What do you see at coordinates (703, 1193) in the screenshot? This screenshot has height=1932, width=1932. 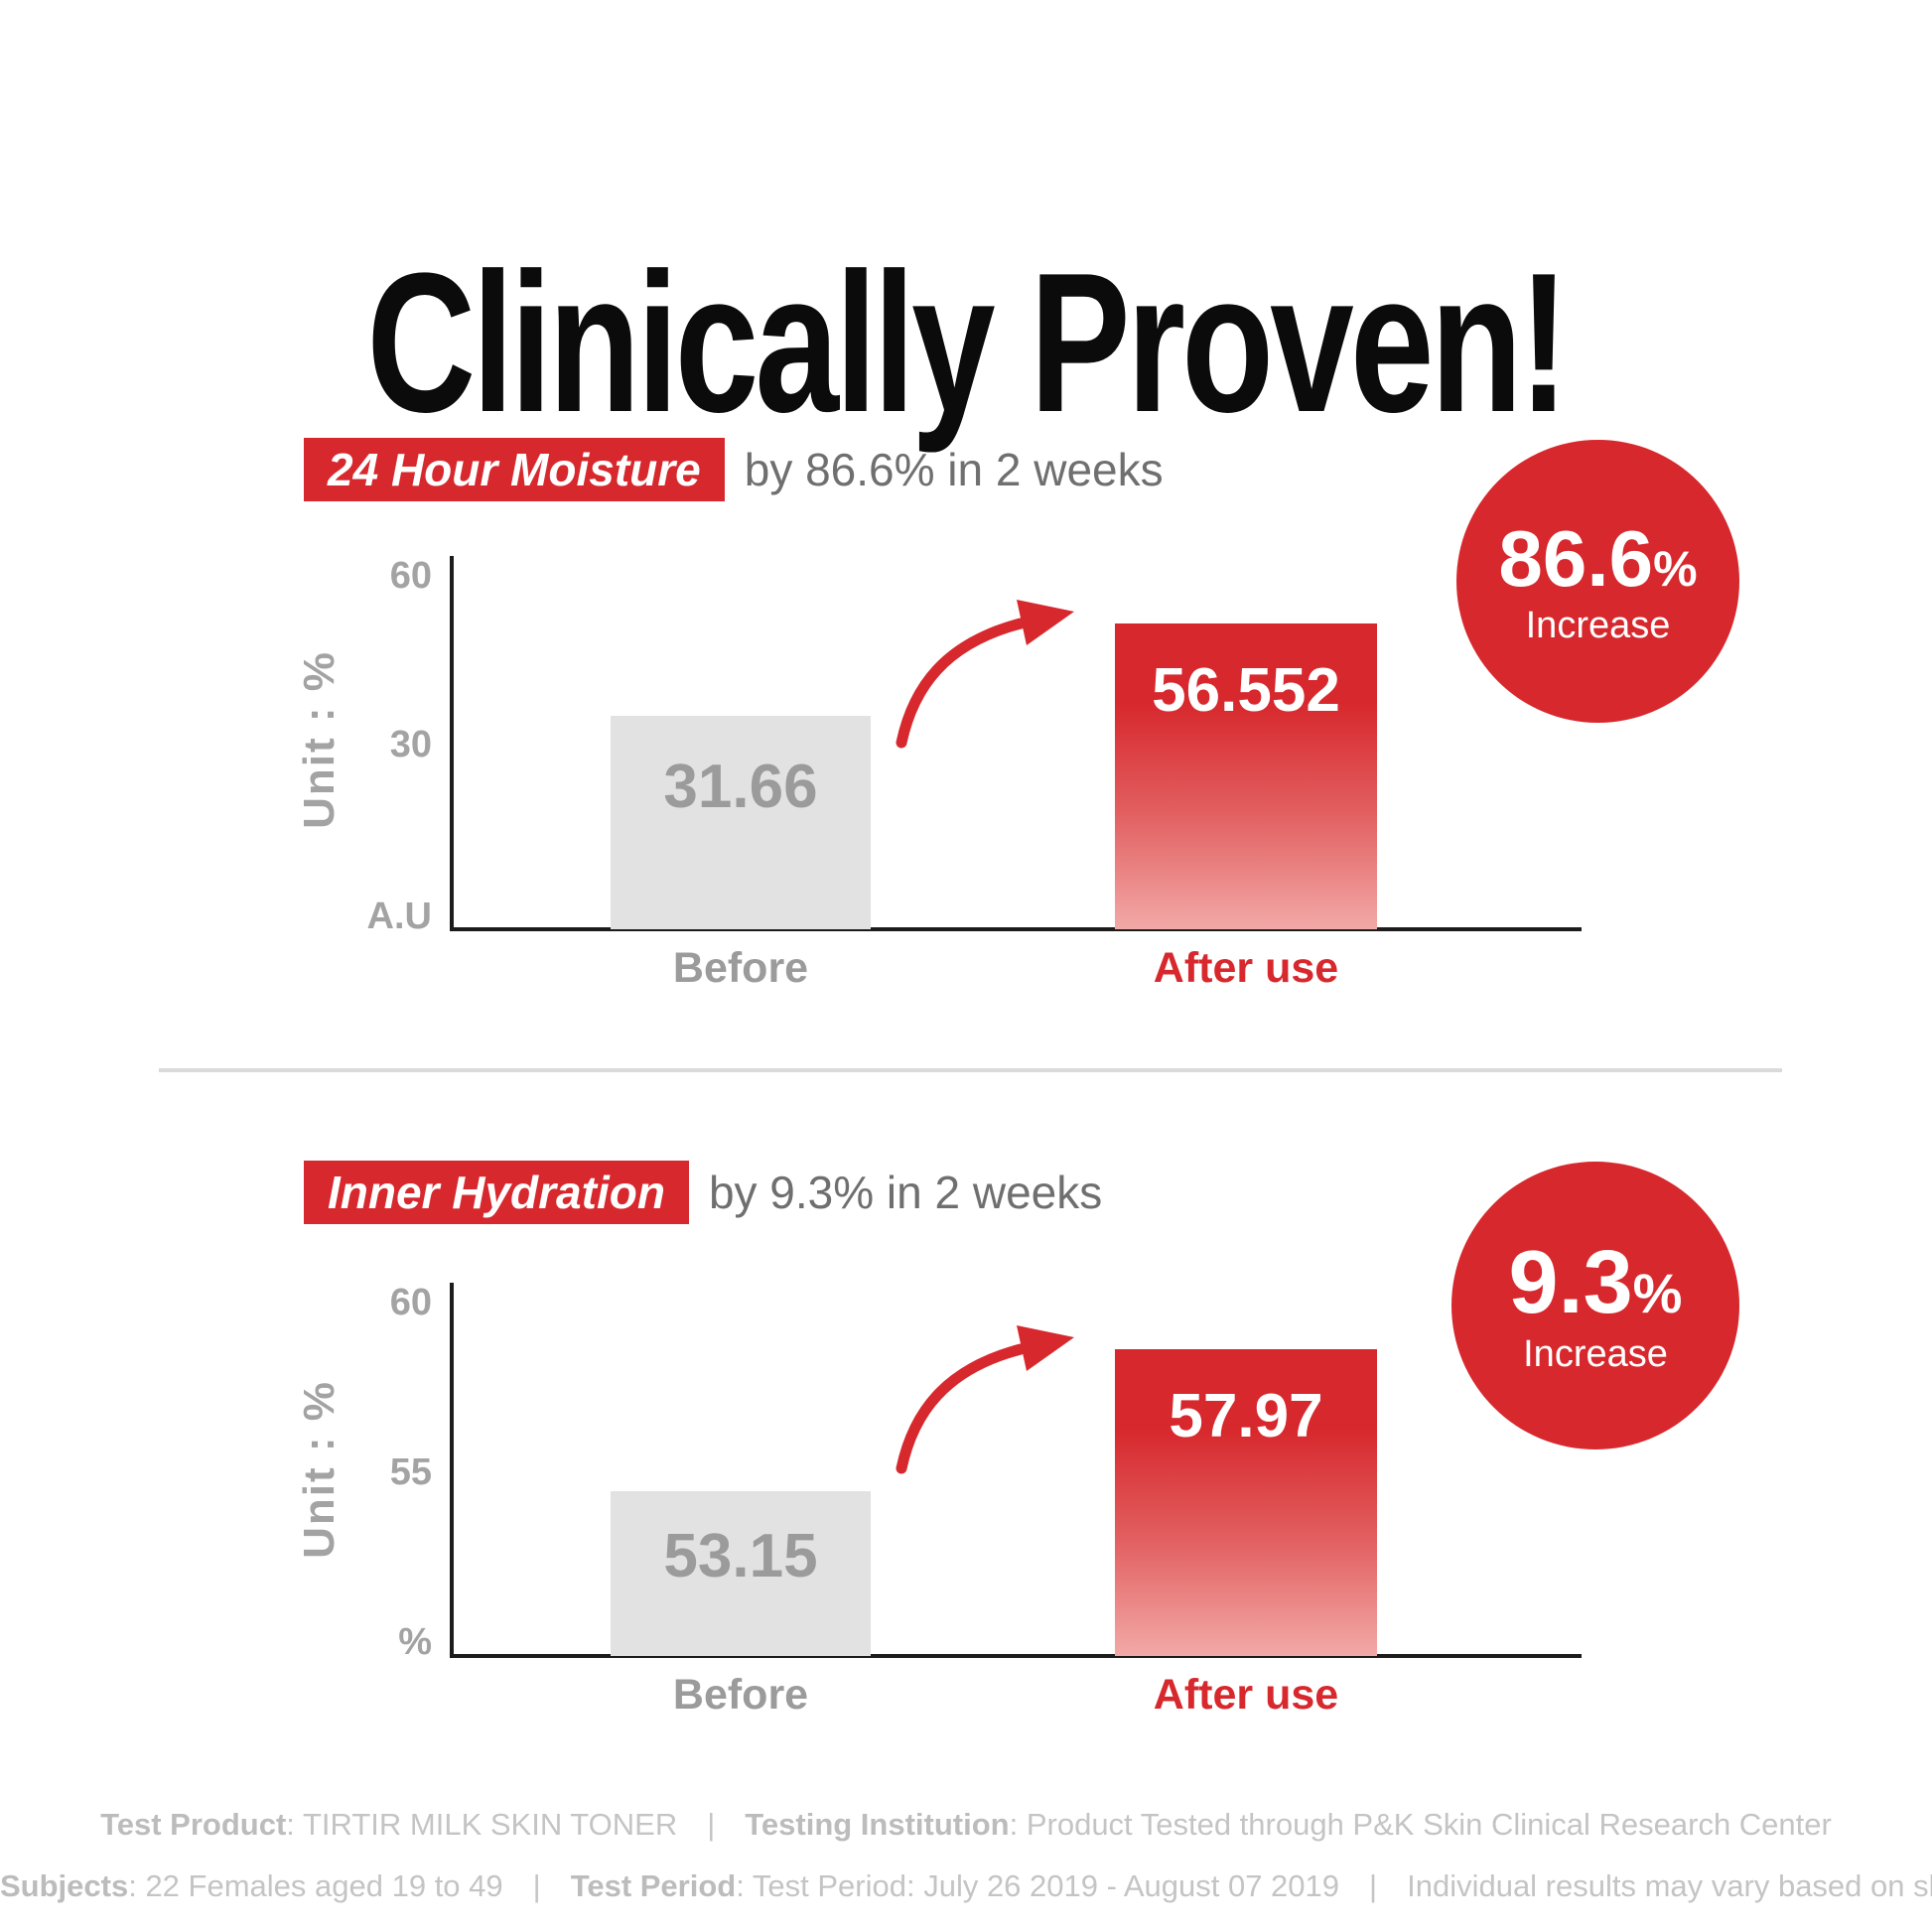 I see `chart2-header: Inner Hydration by 9.3% in 2 weeks` at bounding box center [703, 1193].